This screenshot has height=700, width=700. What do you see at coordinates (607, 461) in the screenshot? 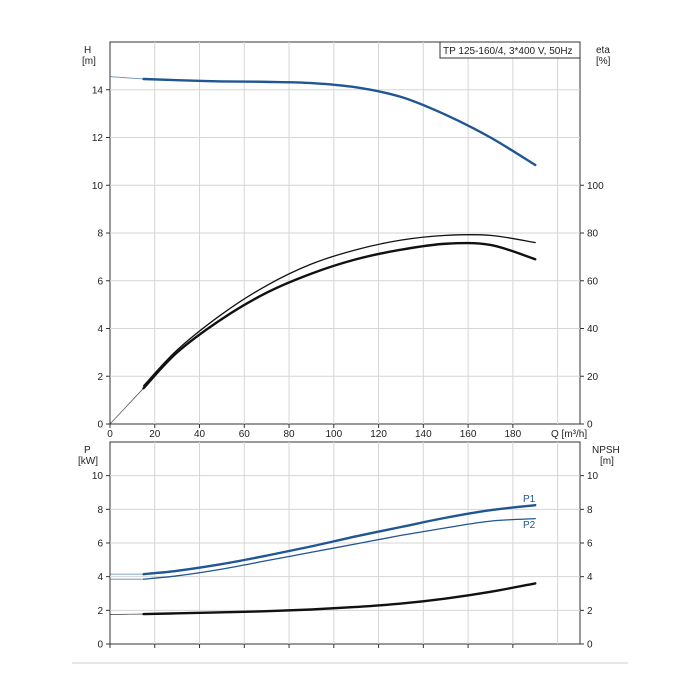
I see `npsh-axis-unit: [m]` at bounding box center [607, 461].